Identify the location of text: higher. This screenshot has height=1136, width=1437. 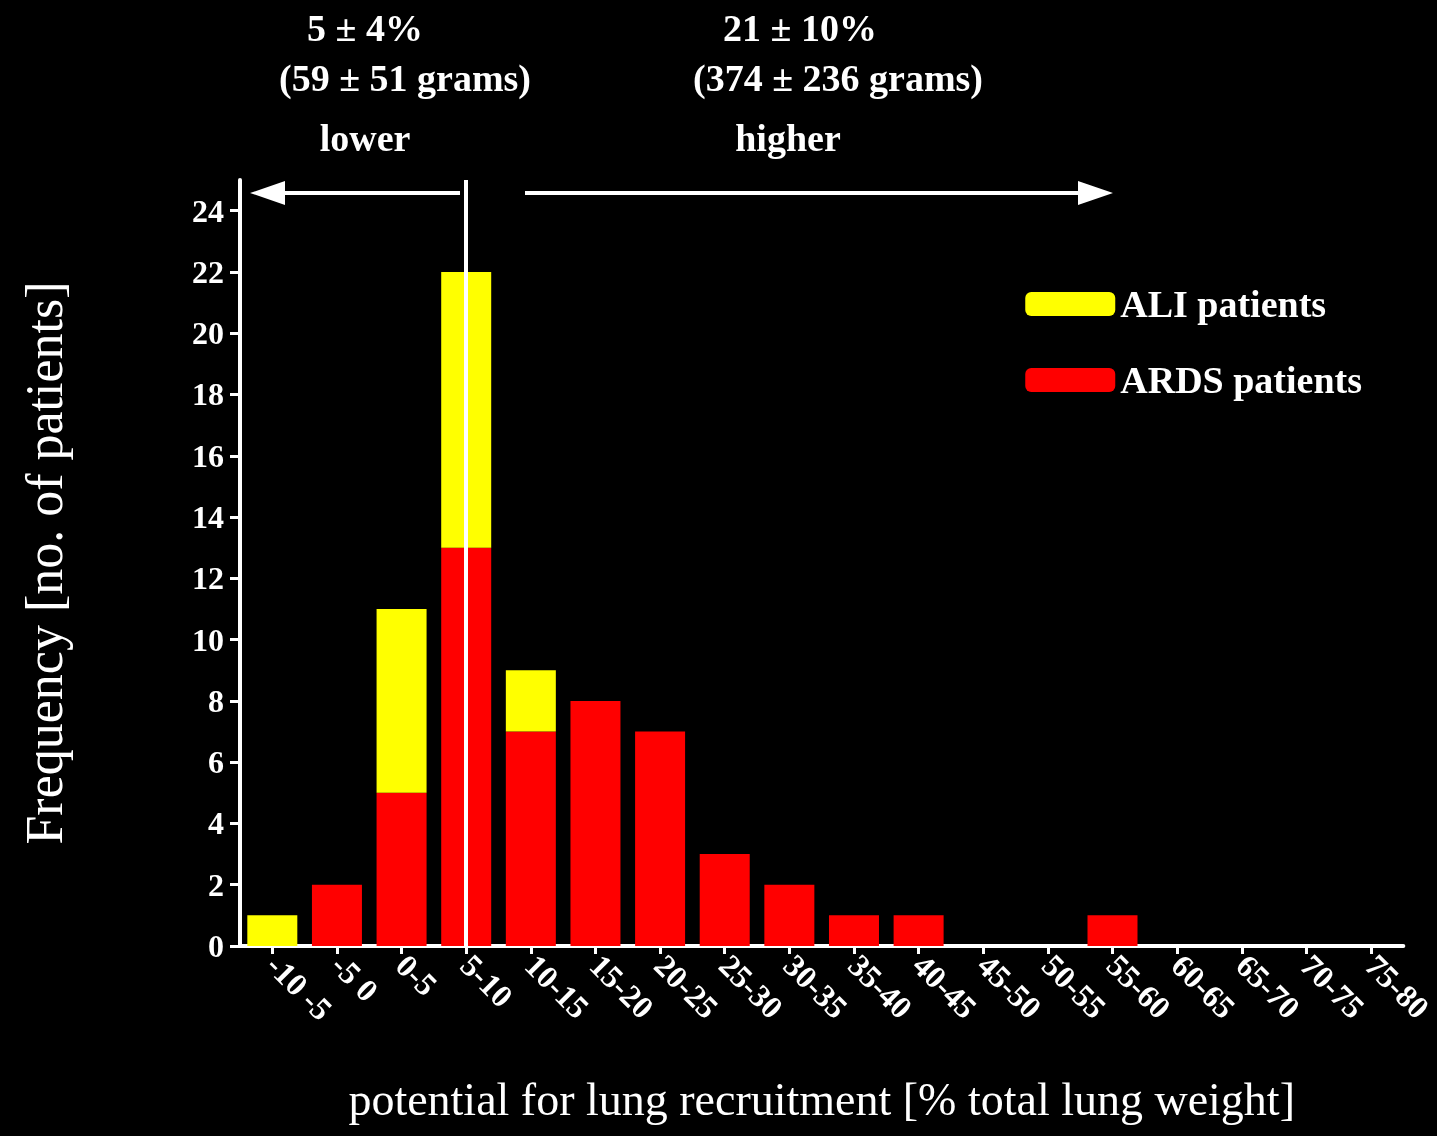
(788, 138).